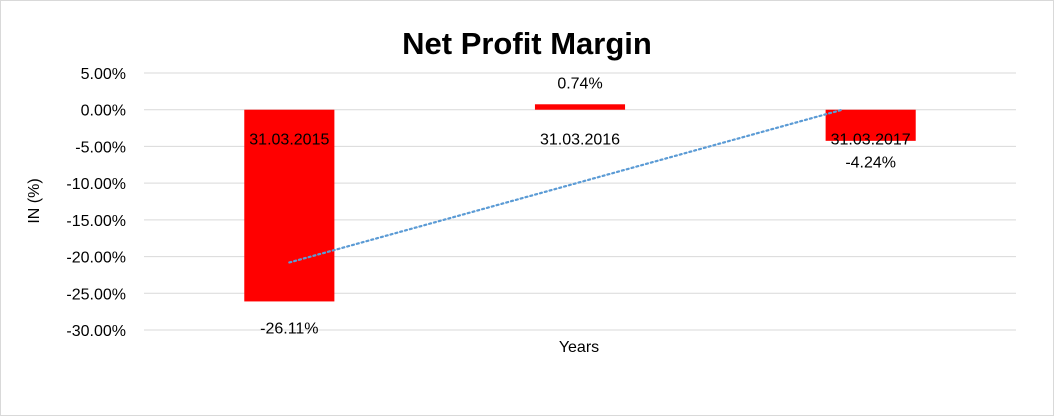 Image resolution: width=1054 pixels, height=420 pixels. What do you see at coordinates (96, 331) in the screenshot?
I see `y-tick-label: -30.00%` at bounding box center [96, 331].